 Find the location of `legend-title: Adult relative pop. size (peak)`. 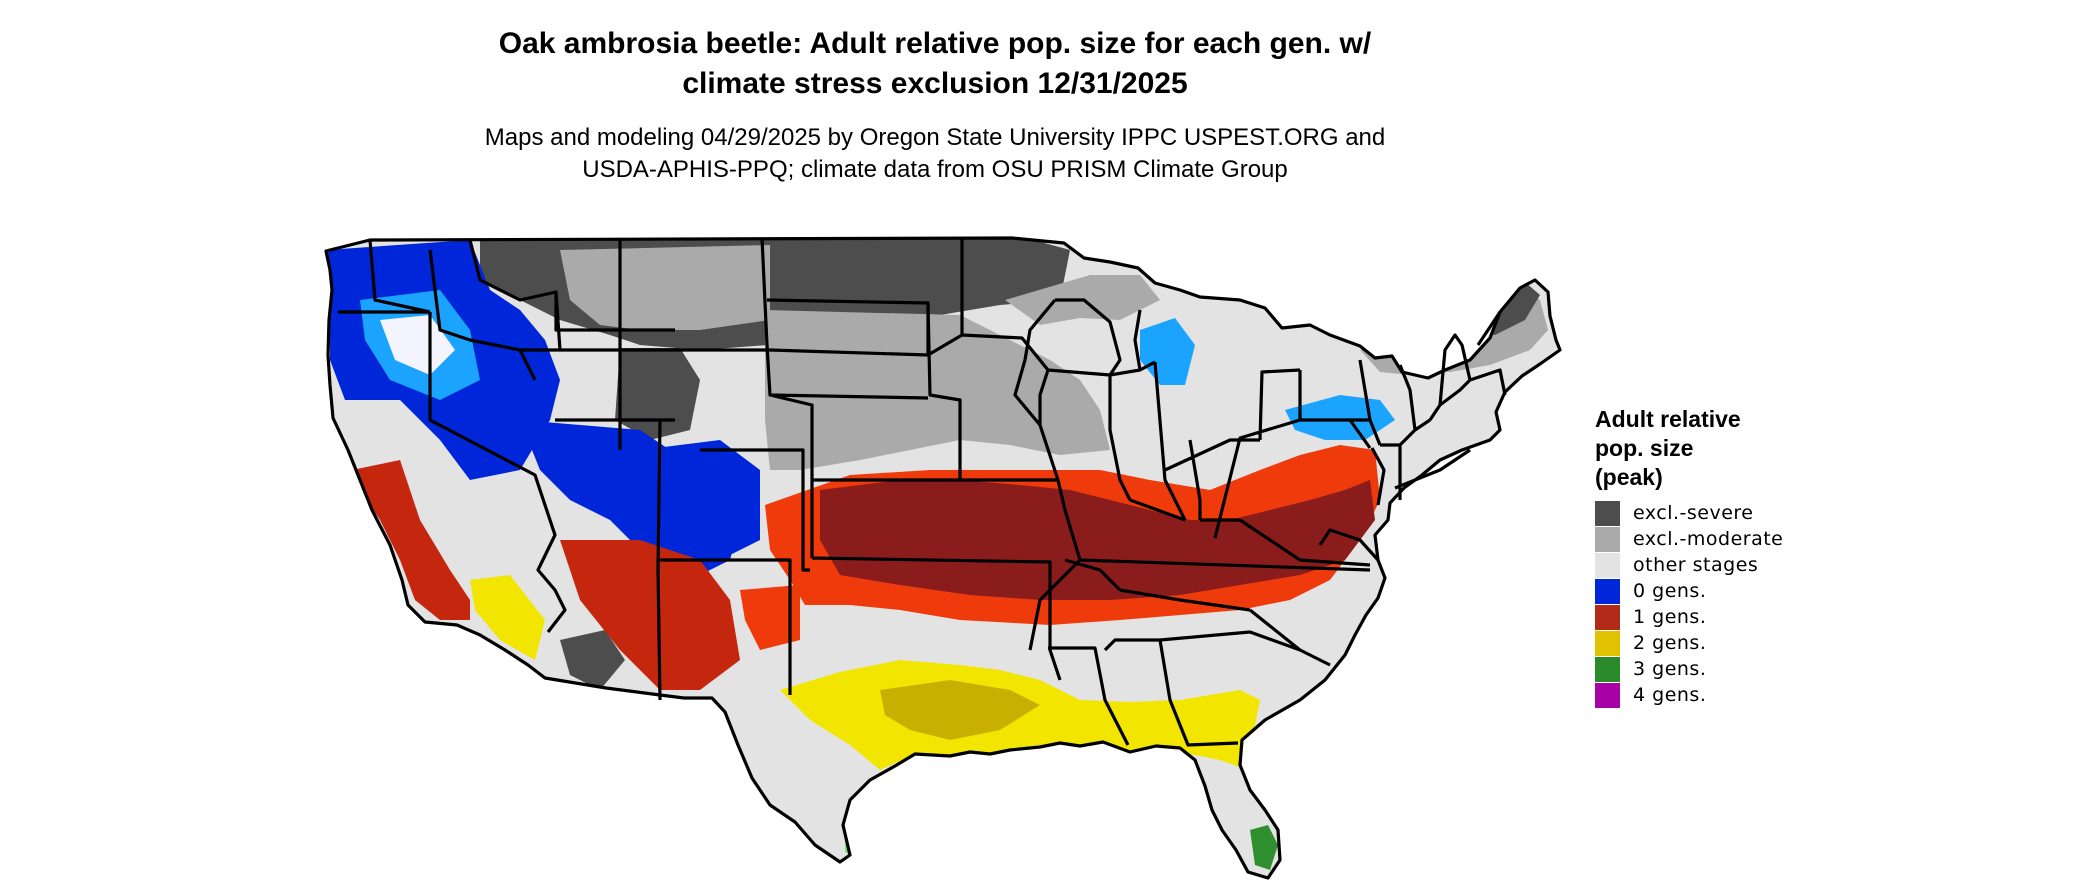

legend-title: Adult relative pop. size (peak) is located at coordinates (1745, 448).